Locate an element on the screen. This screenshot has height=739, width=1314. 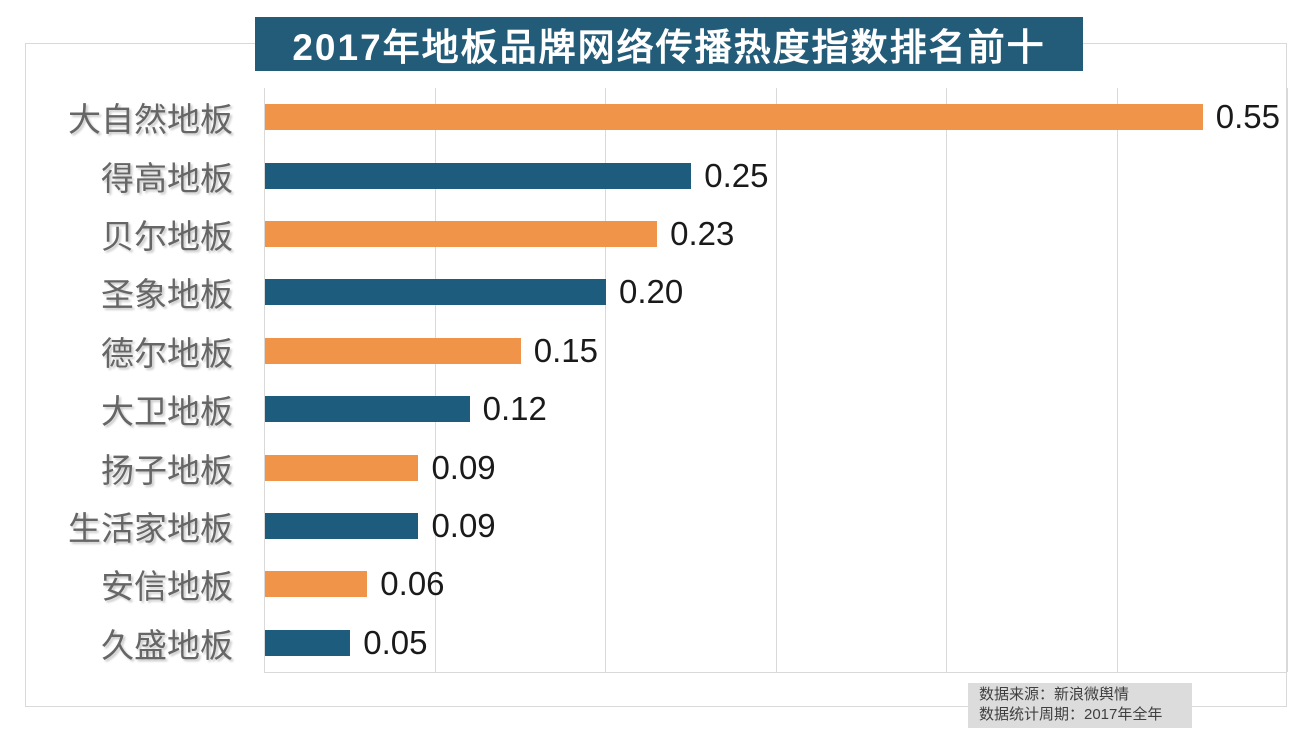
value-label: 0.15 is located at coordinates (565, 350).